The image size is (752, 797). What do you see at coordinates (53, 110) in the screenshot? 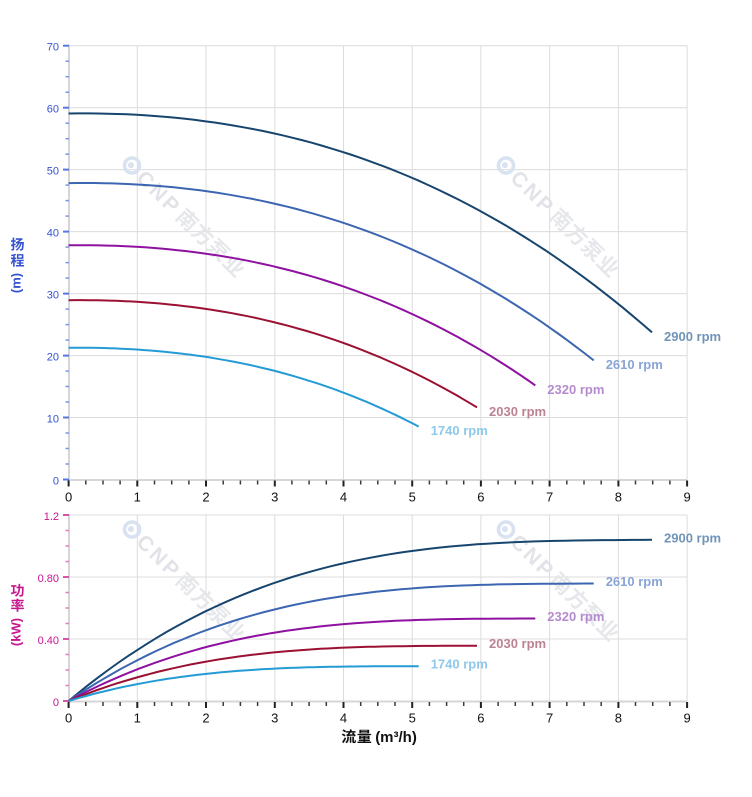
I see `svg-text: 60` at bounding box center [53, 110].